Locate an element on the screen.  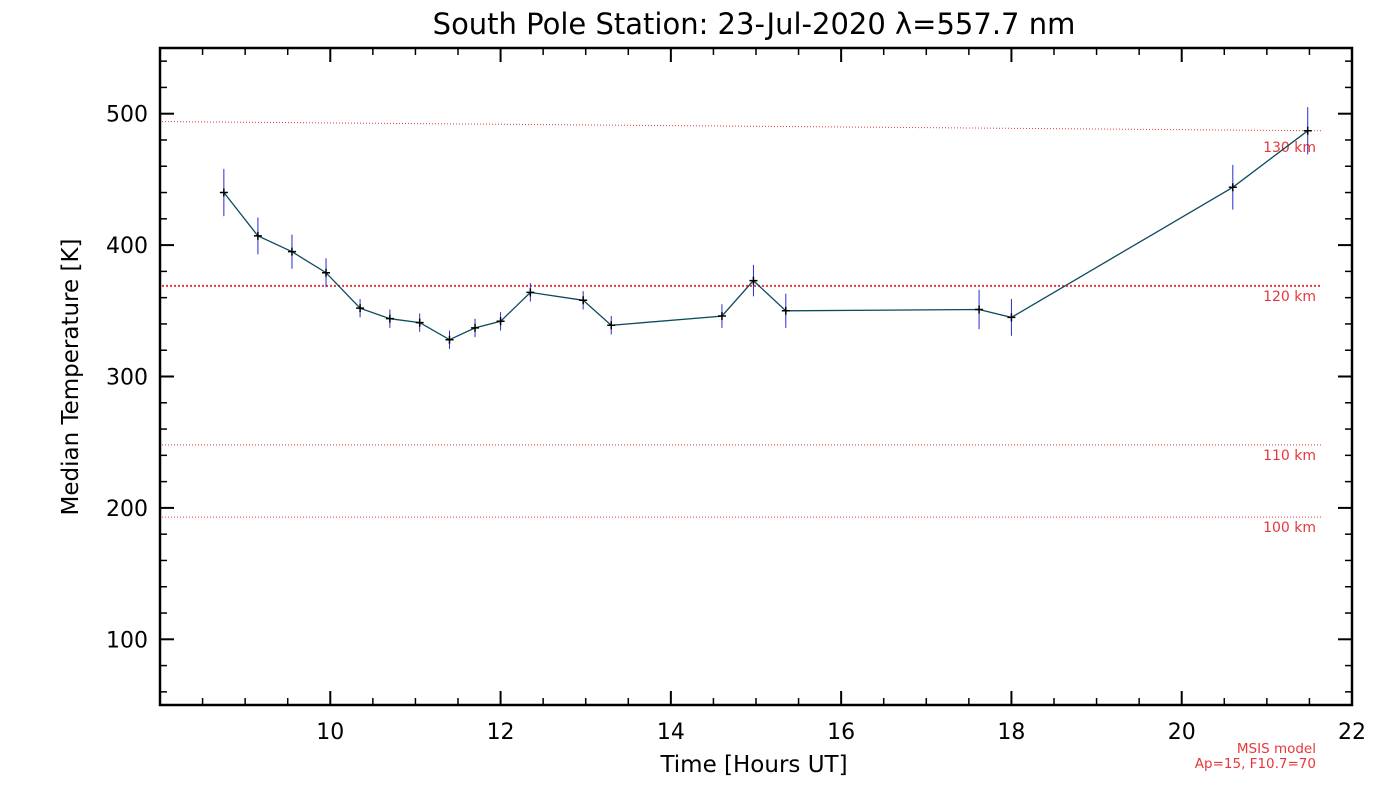
x-axis-label: Time [Hours UT] is located at coordinates (753, 765).